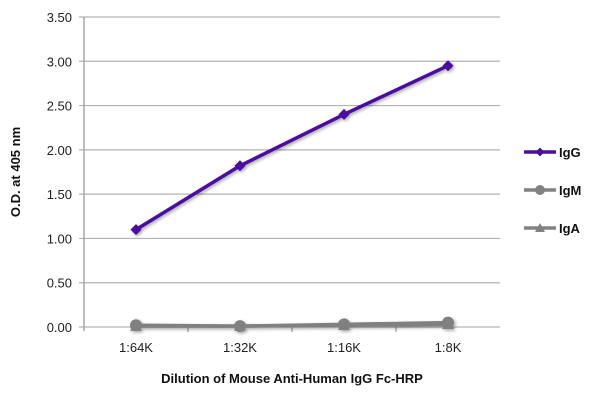 The width and height of the screenshot is (600, 400). What do you see at coordinates (59, 106) in the screenshot?
I see `y-tick-label: 2.50` at bounding box center [59, 106].